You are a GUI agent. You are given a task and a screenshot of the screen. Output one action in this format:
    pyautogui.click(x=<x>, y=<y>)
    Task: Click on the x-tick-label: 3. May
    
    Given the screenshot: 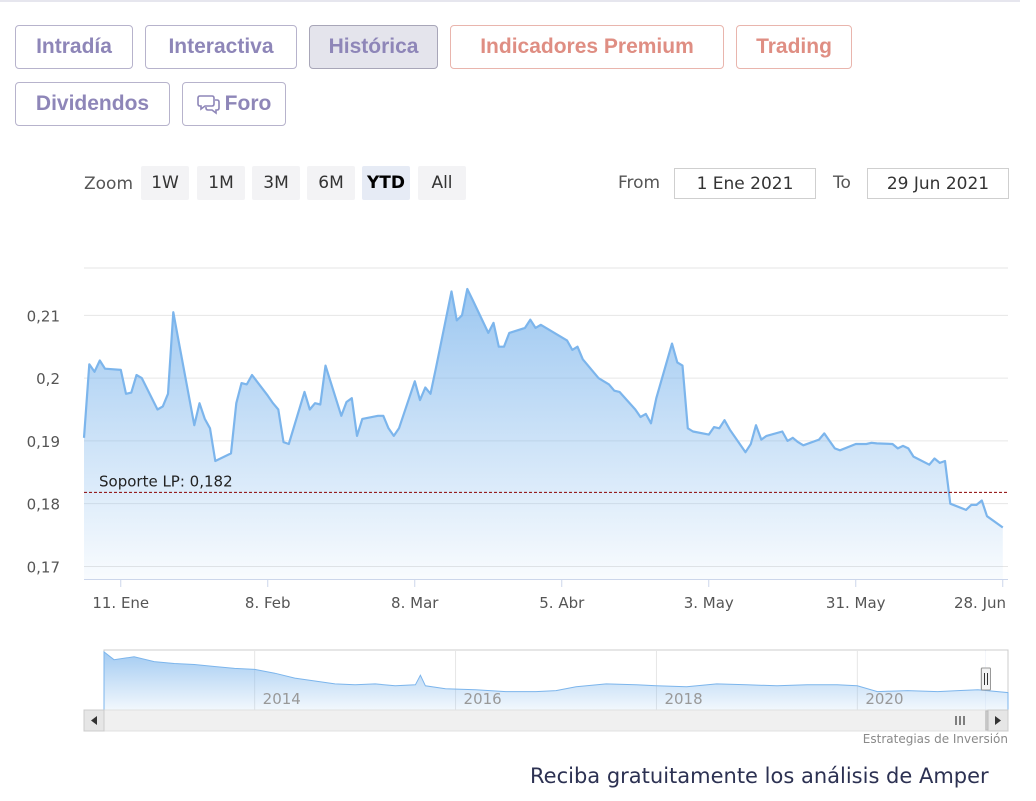 What is the action you would take?
    pyautogui.click(x=709, y=603)
    